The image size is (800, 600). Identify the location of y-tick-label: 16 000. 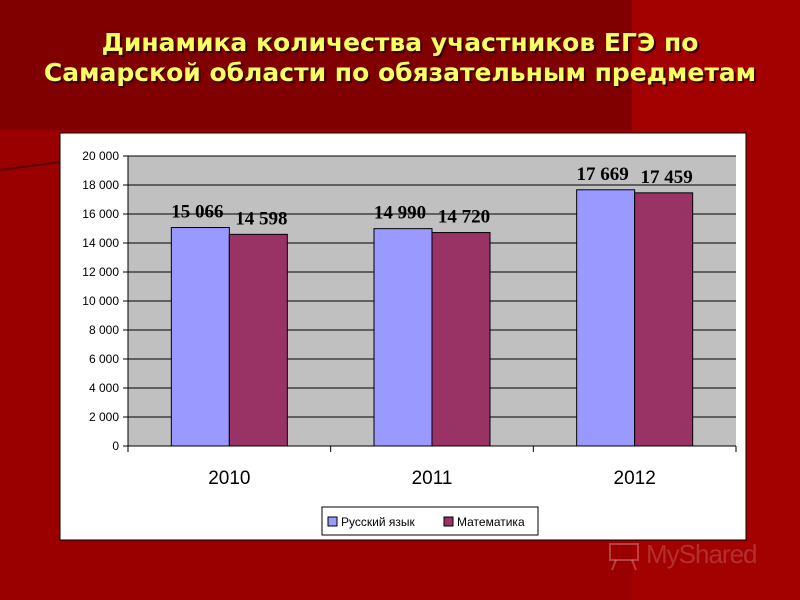
(100, 214).